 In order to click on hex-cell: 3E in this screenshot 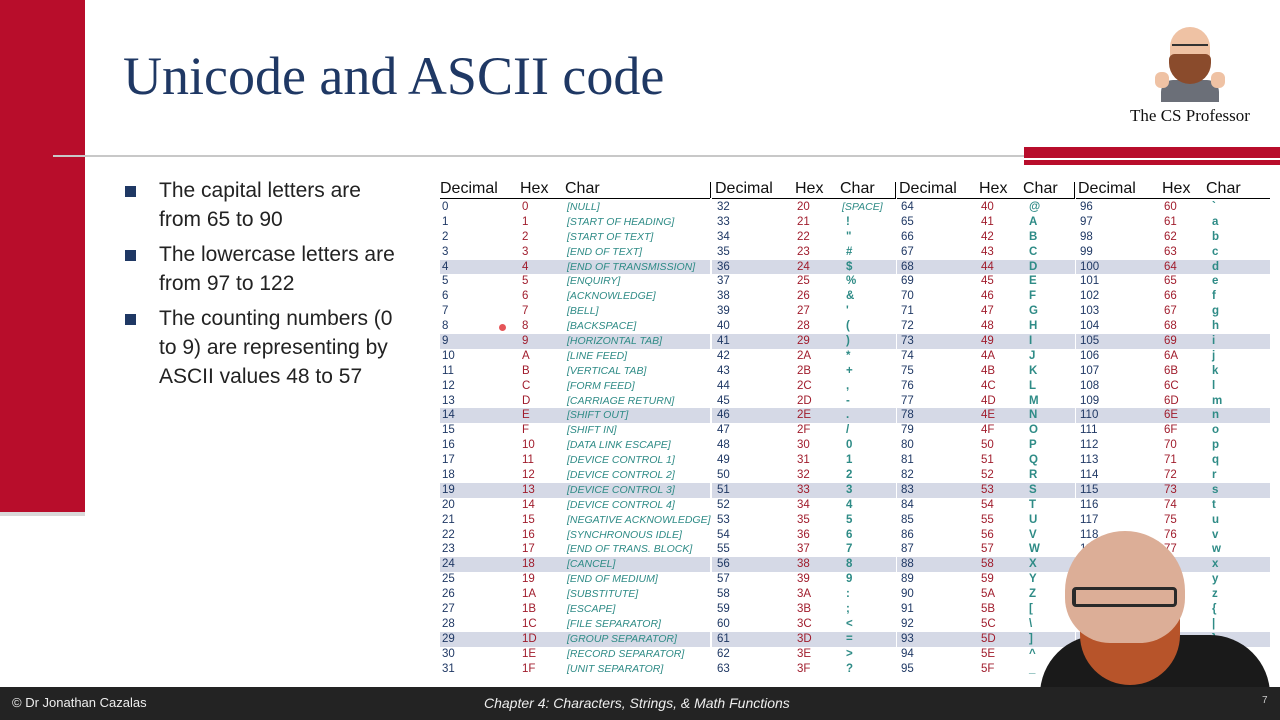, I will do `click(804, 653)`.